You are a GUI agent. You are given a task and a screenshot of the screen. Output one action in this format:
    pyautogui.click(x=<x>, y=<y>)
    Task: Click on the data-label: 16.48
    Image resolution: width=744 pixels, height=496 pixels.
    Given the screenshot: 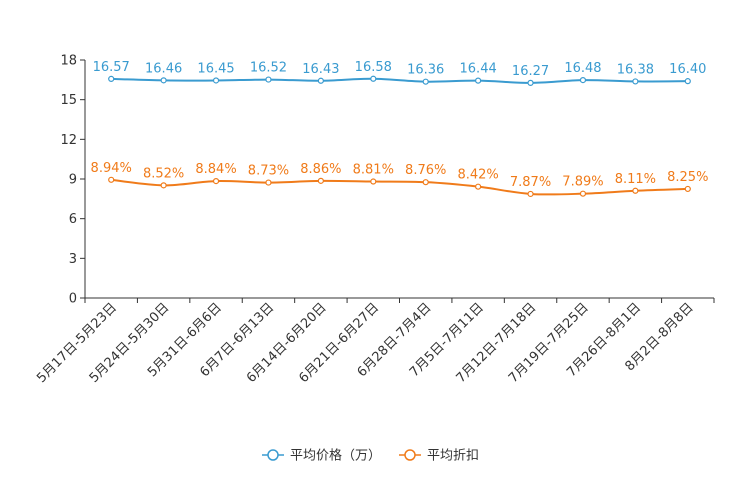 What is the action you would take?
    pyautogui.click(x=582, y=68)
    